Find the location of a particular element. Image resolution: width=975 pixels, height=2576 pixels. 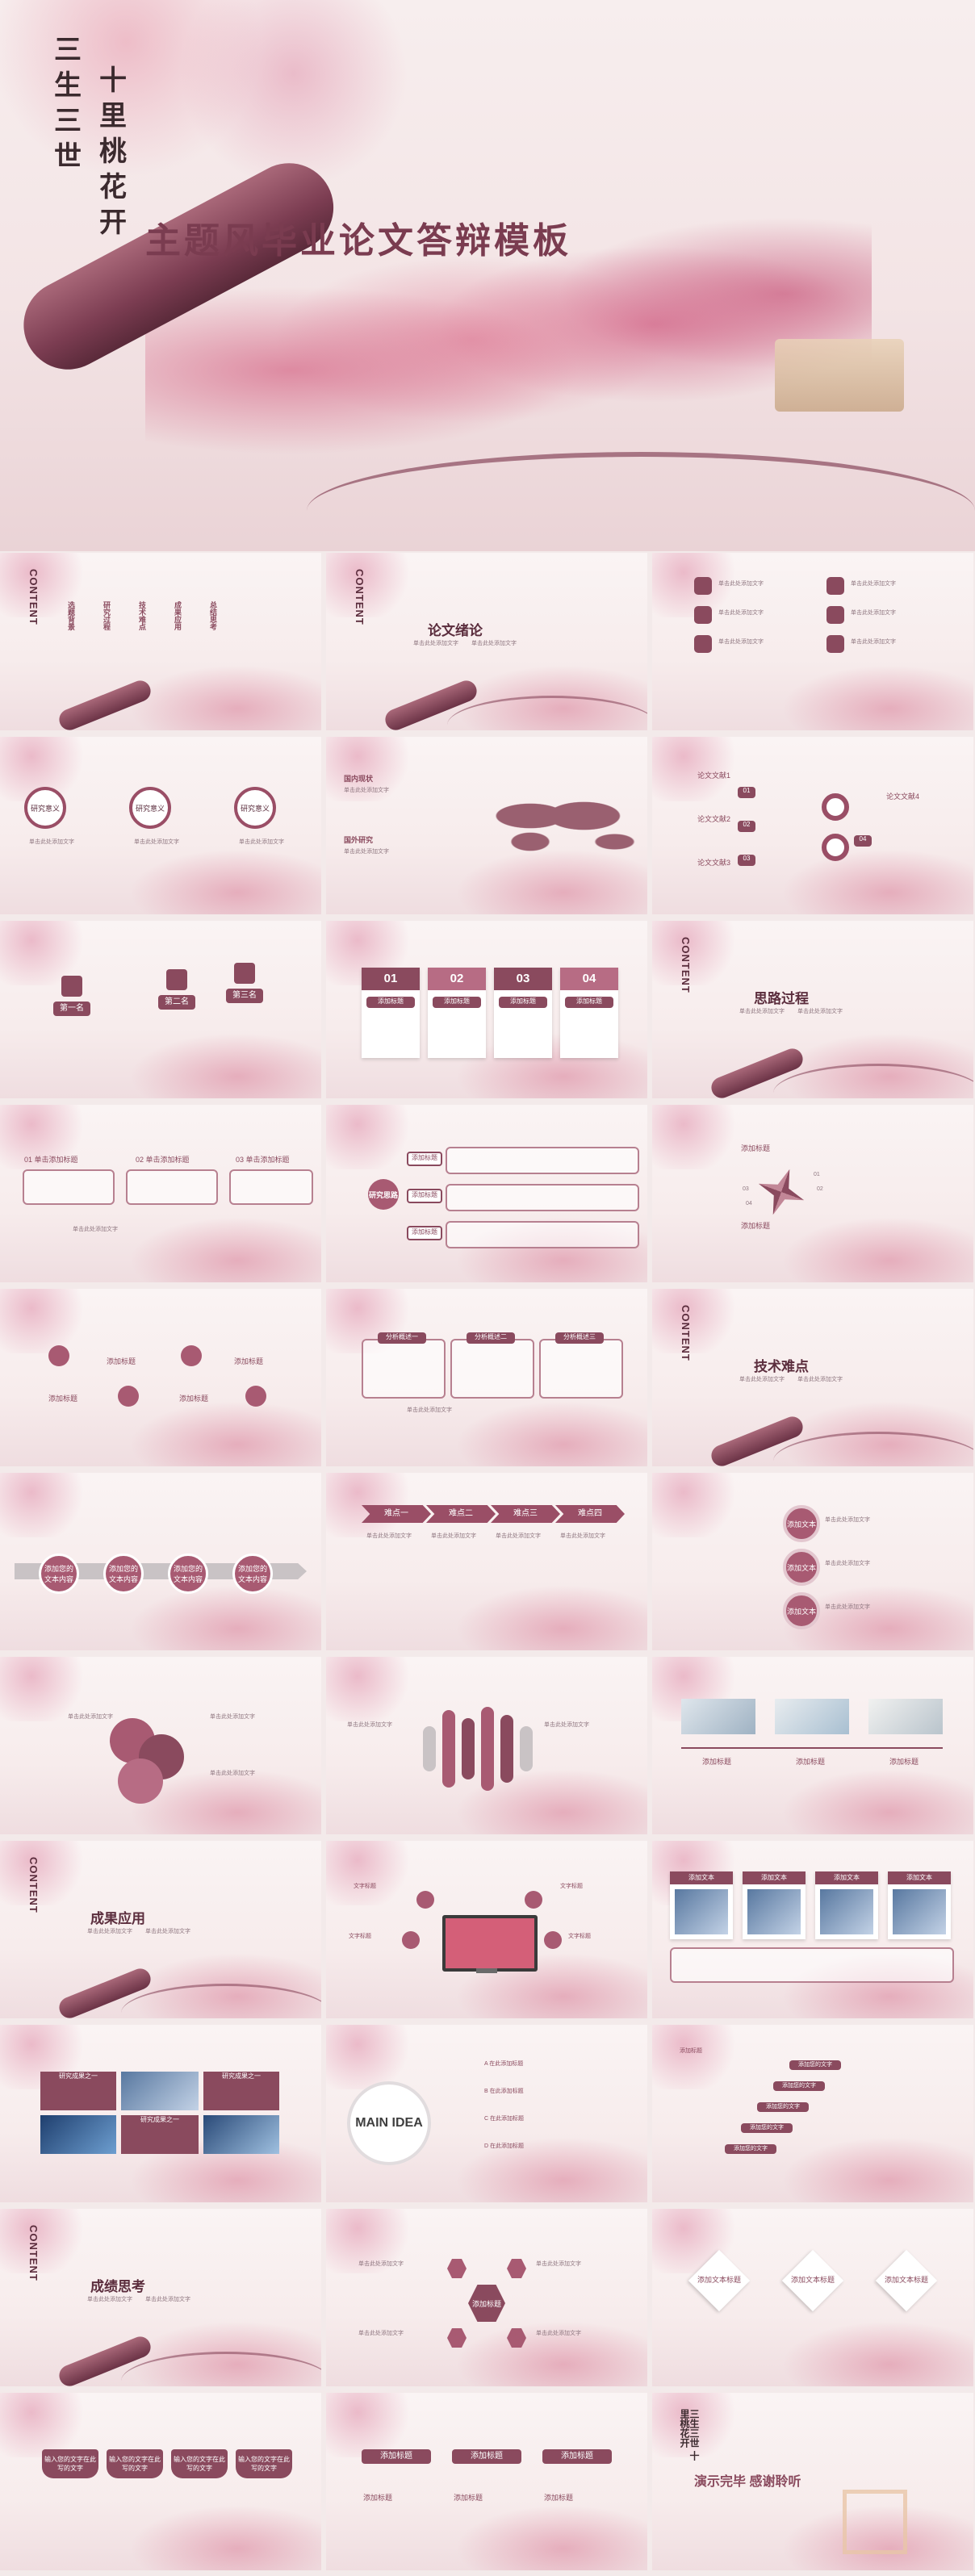

tab-card-1: 输入您的文字在此写的文字 is located at coordinates (70, 2463).